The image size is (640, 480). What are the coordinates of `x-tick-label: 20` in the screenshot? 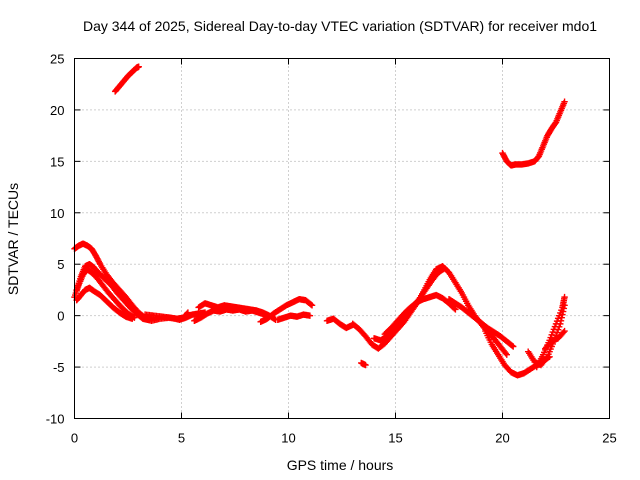 It's located at (502, 438).